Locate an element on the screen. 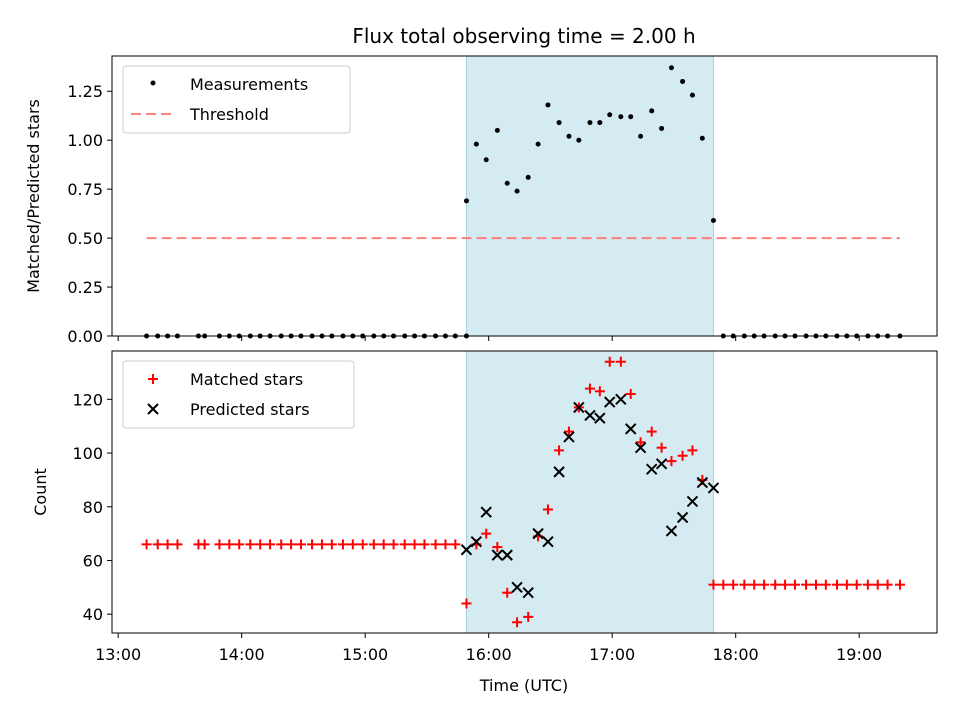 This screenshot has width=960, height=720. bottom-y-tick-label: 80 is located at coordinates (93, 507).